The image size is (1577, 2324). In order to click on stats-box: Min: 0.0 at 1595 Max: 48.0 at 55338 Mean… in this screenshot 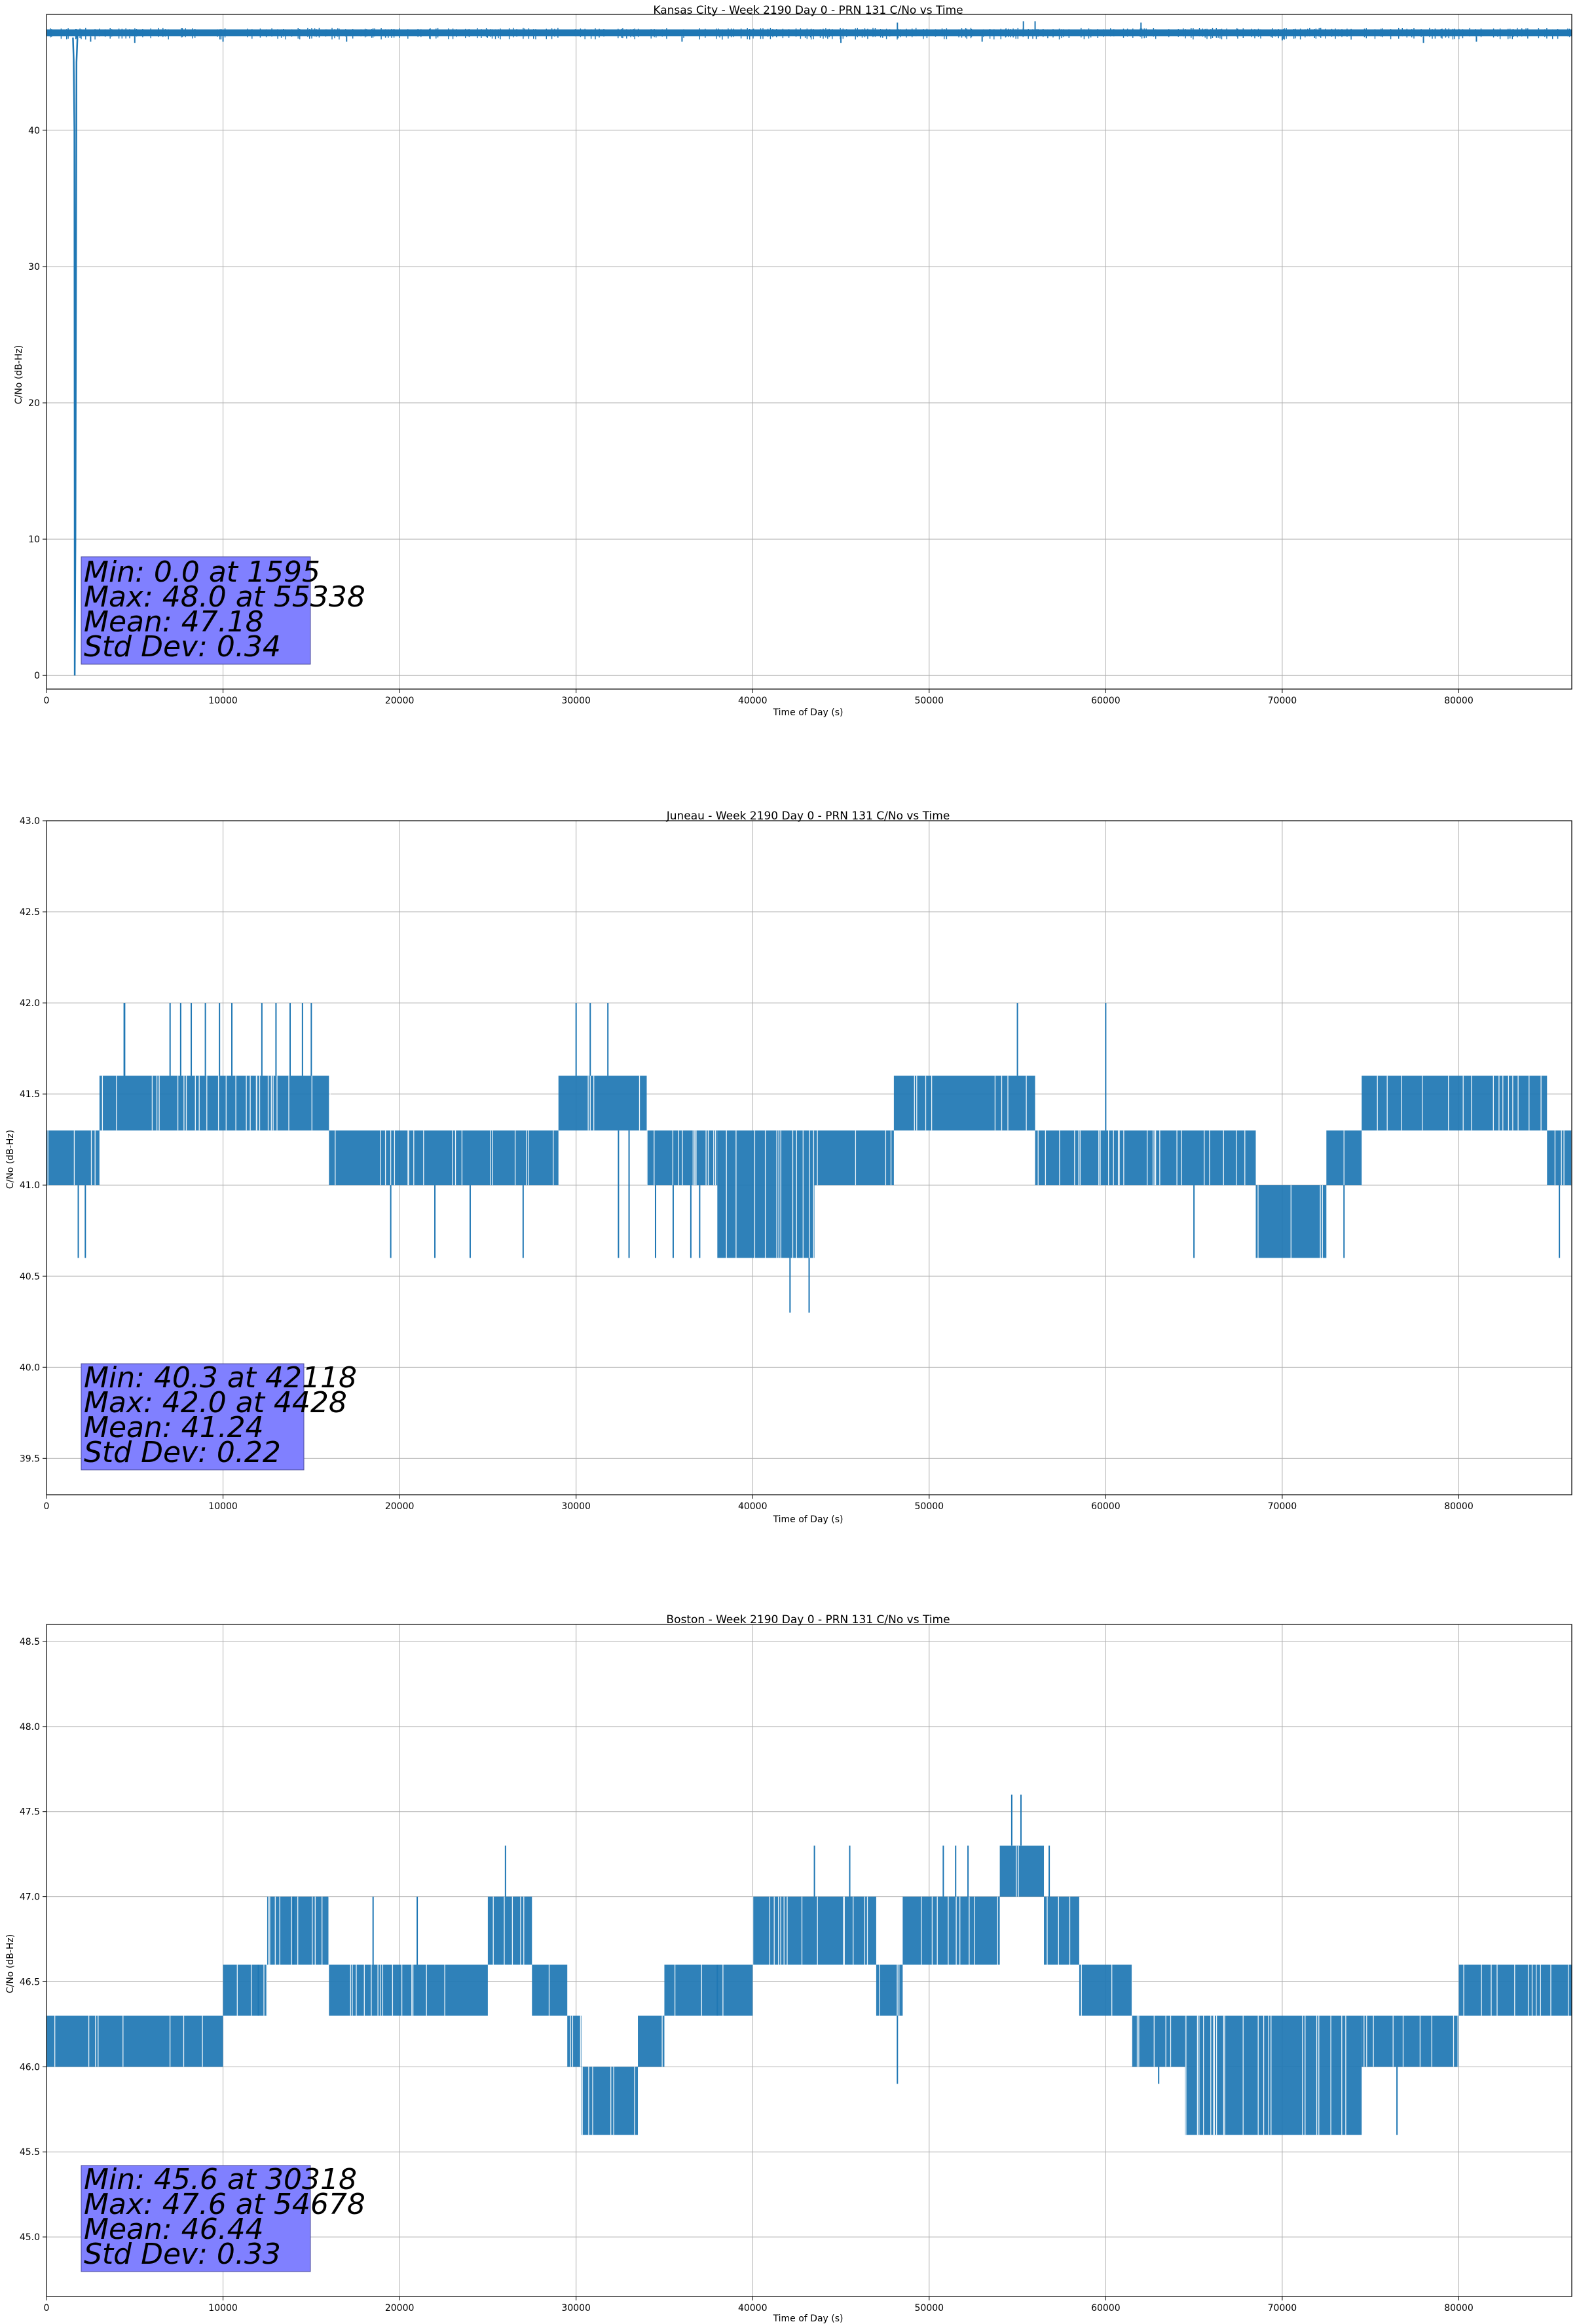, I will do `click(223, 610)`.